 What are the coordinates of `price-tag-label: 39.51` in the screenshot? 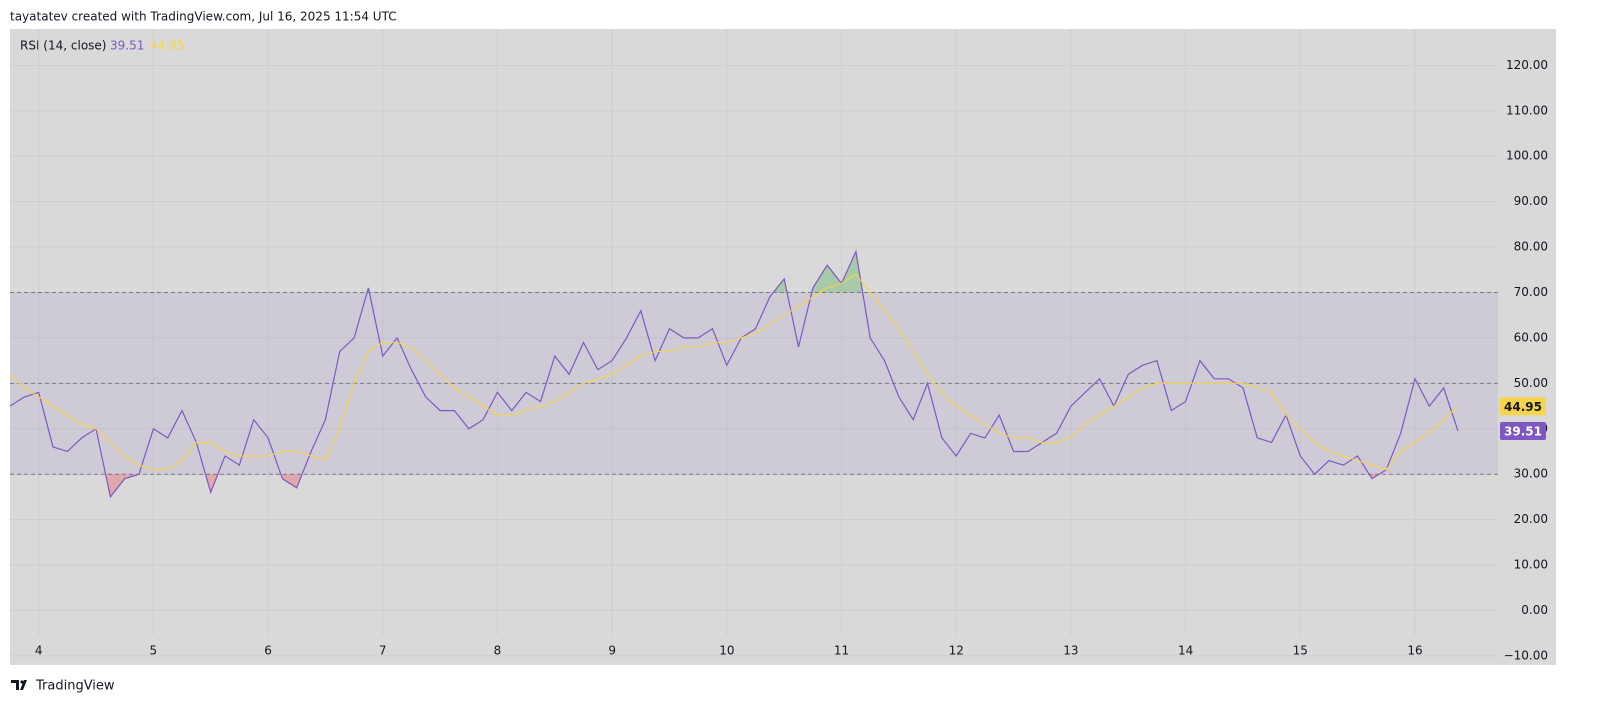 It's located at (1523, 431).